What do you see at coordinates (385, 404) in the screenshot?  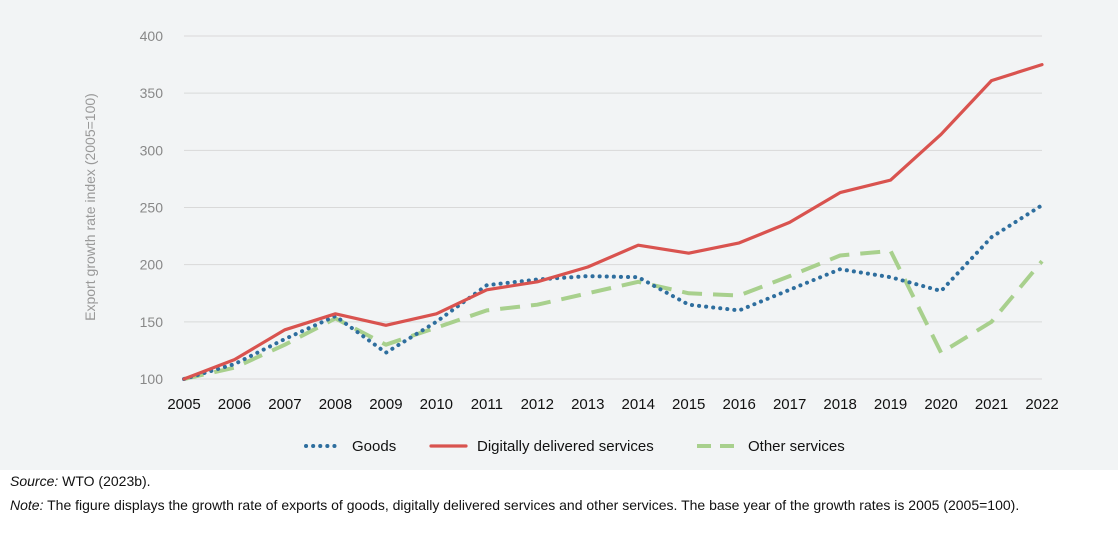 I see `x-tick-label: 2009` at bounding box center [385, 404].